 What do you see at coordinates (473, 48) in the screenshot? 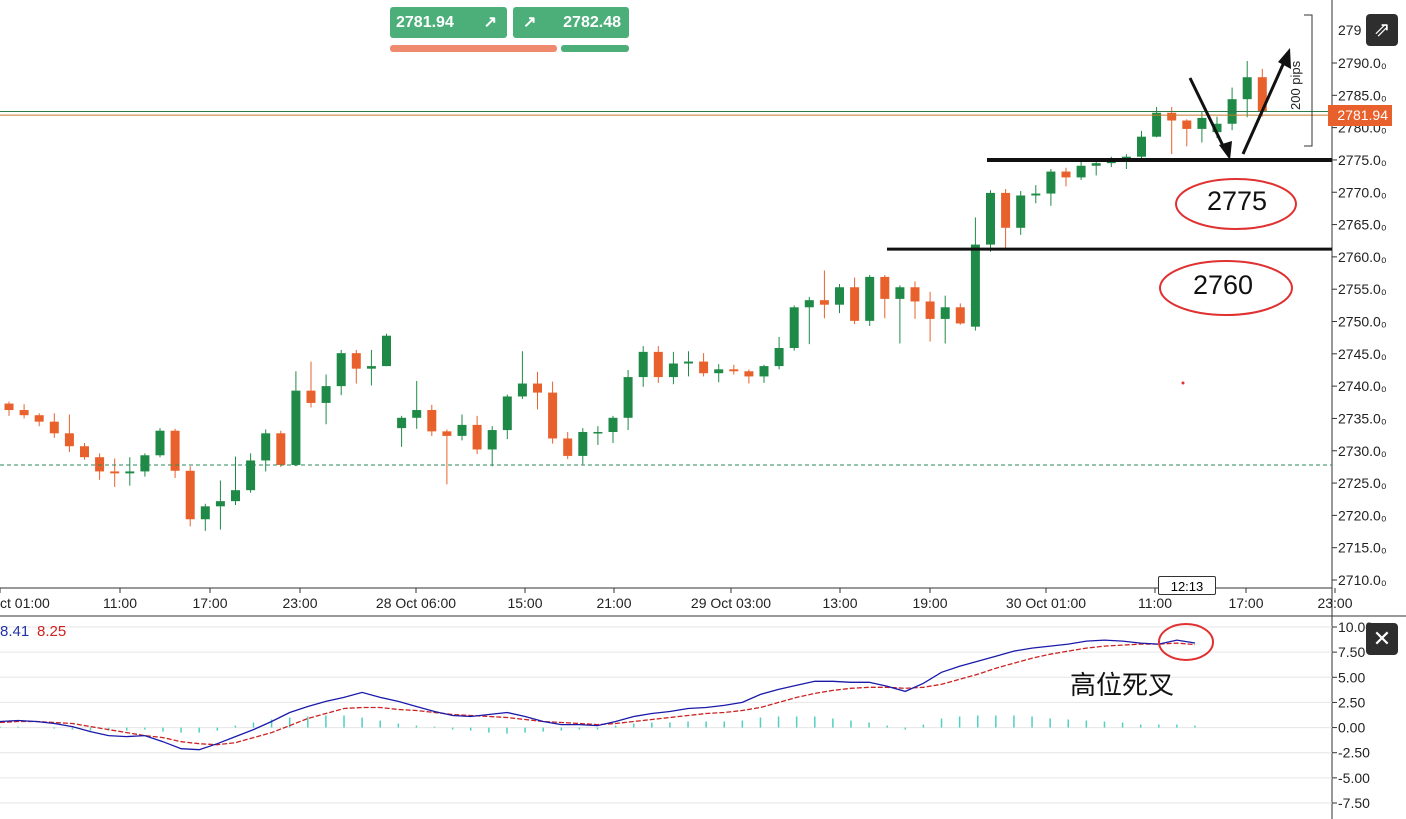
I see `sell-ratio-bar` at bounding box center [473, 48].